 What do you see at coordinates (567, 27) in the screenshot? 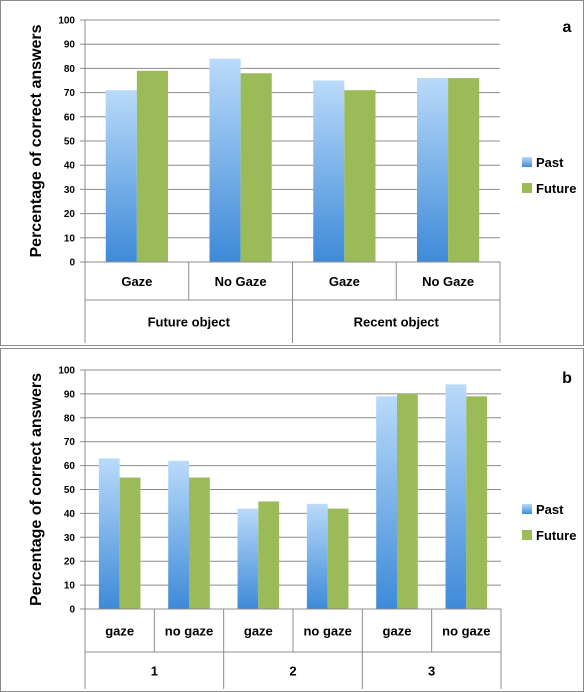
I see `panel-label: a` at bounding box center [567, 27].